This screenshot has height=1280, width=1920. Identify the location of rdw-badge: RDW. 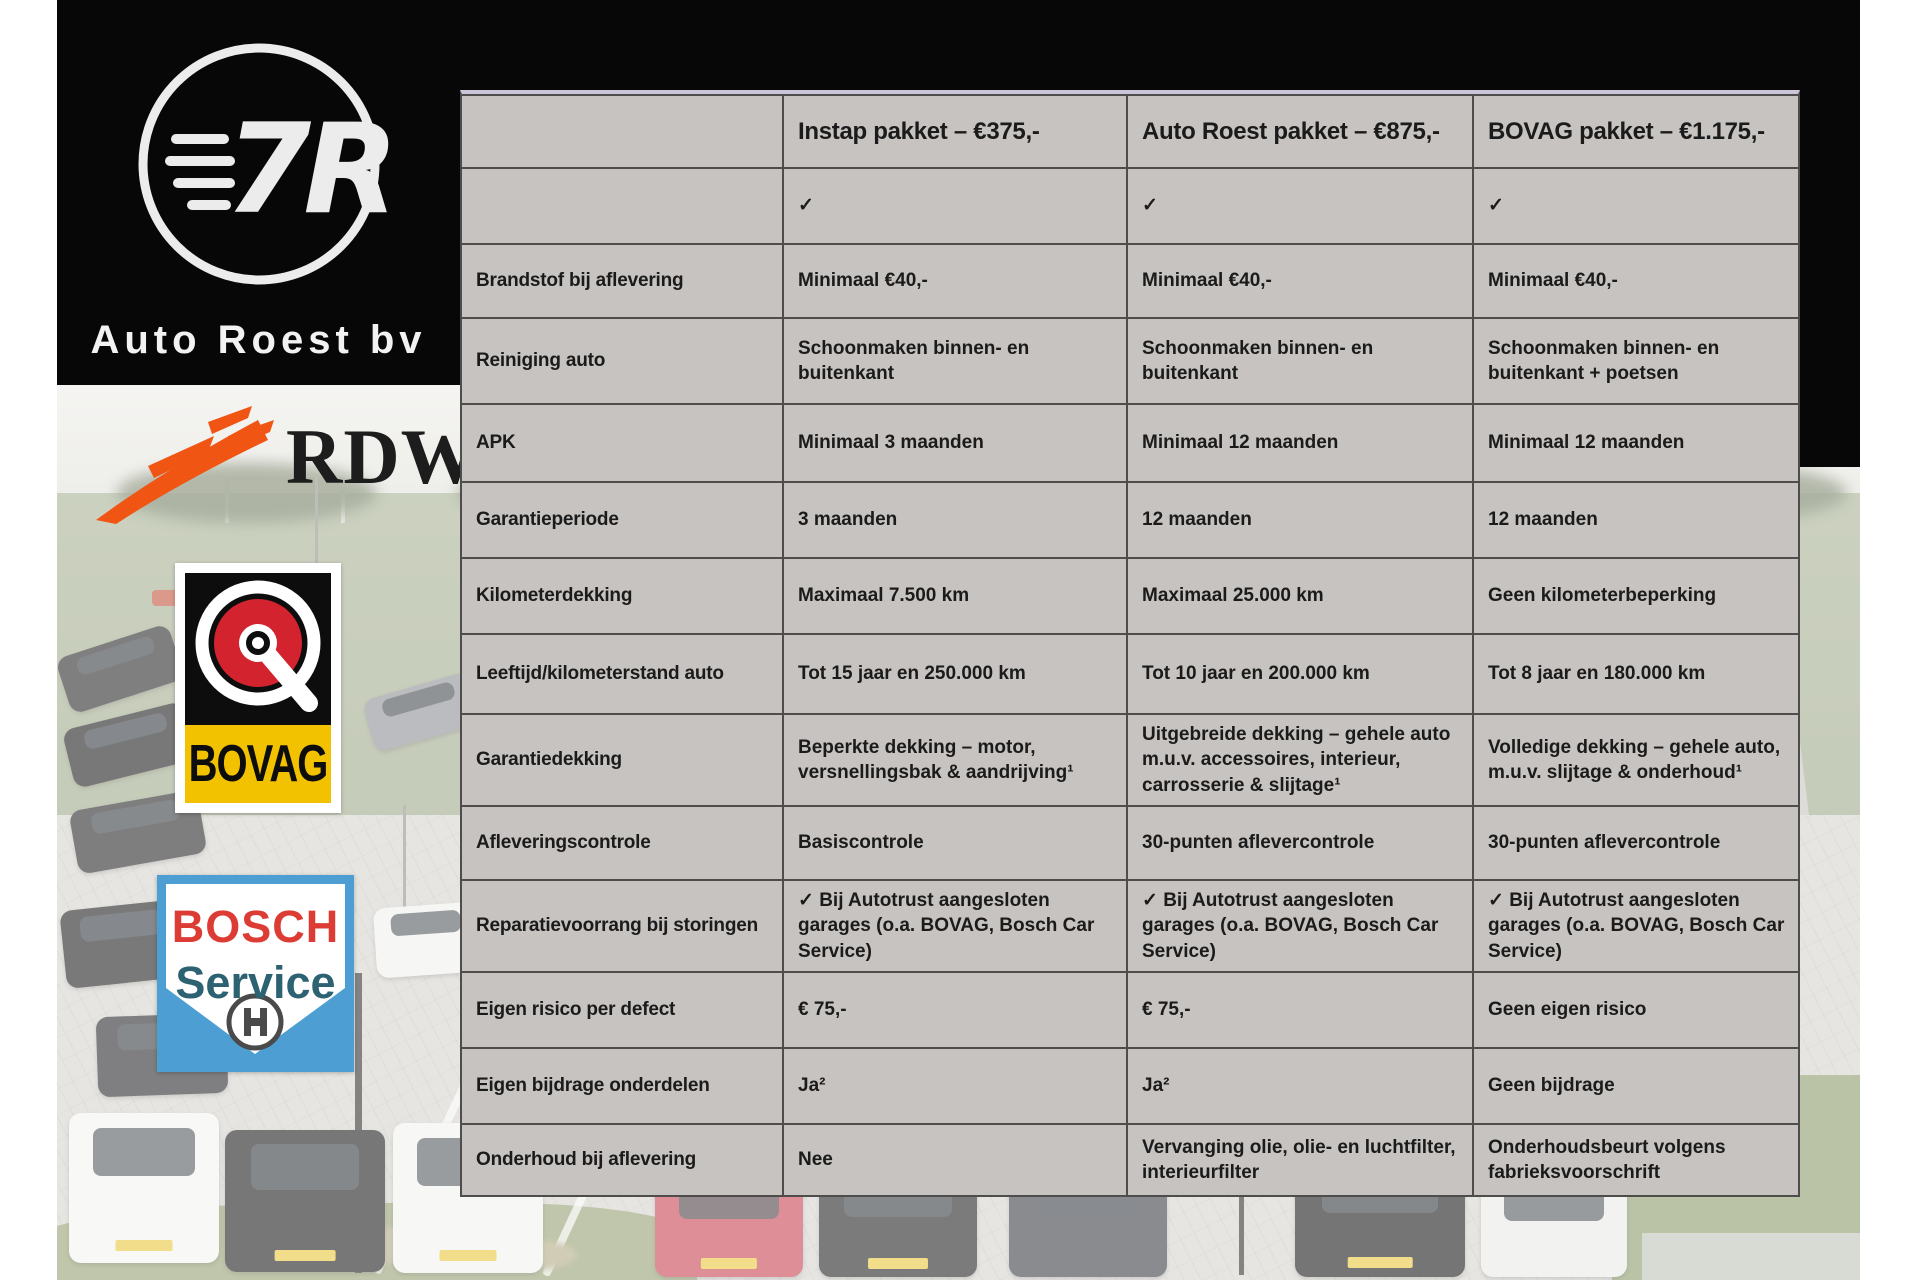
(300, 467).